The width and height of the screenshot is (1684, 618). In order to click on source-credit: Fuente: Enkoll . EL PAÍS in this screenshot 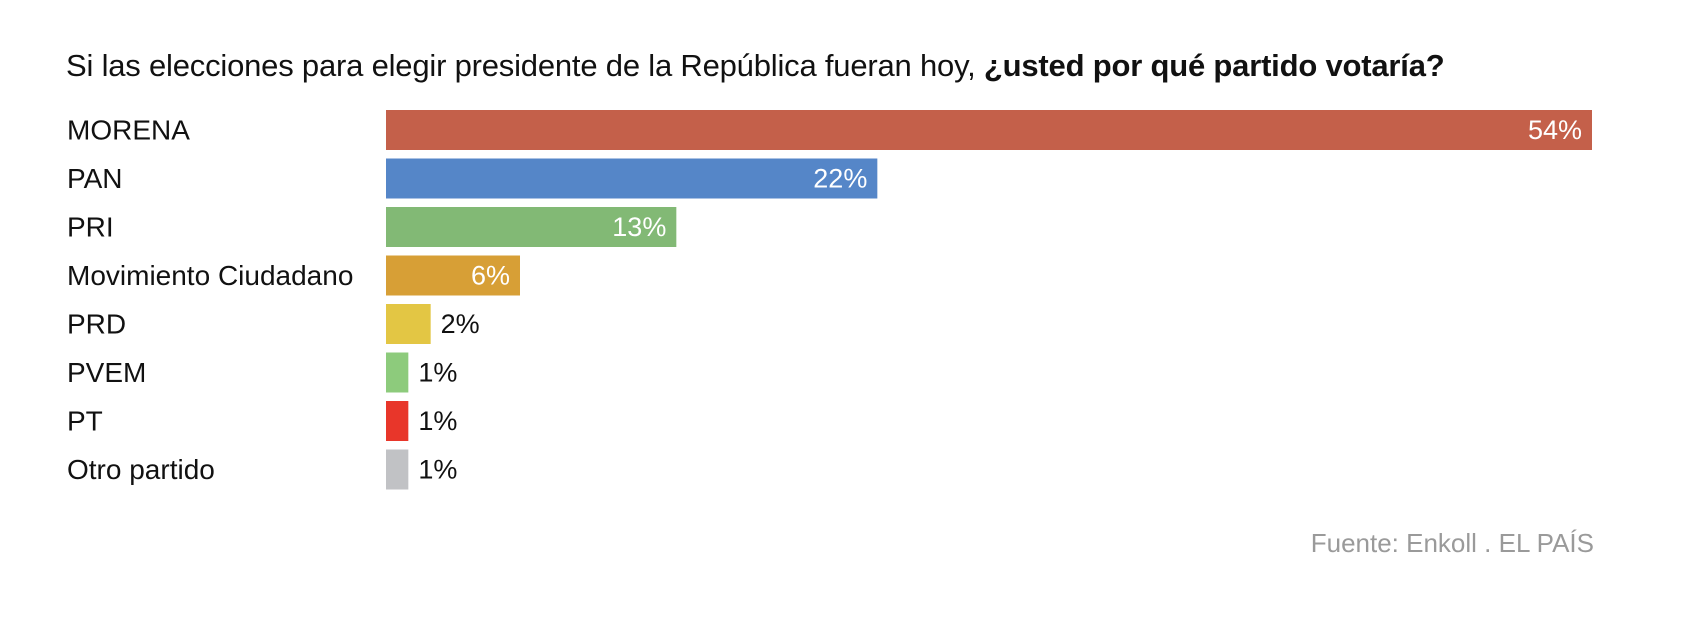, I will do `click(1452, 543)`.